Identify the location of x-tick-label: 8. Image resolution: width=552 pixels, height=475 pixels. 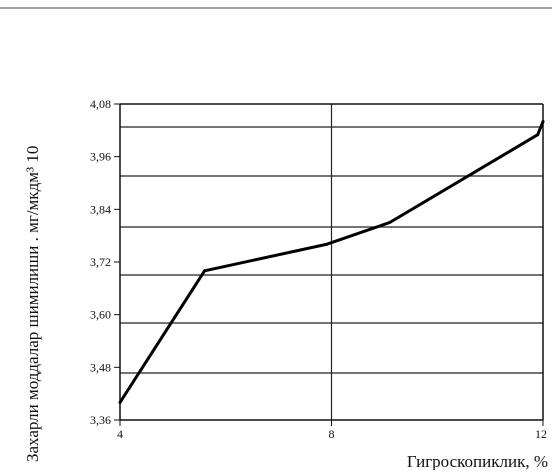
(332, 434).